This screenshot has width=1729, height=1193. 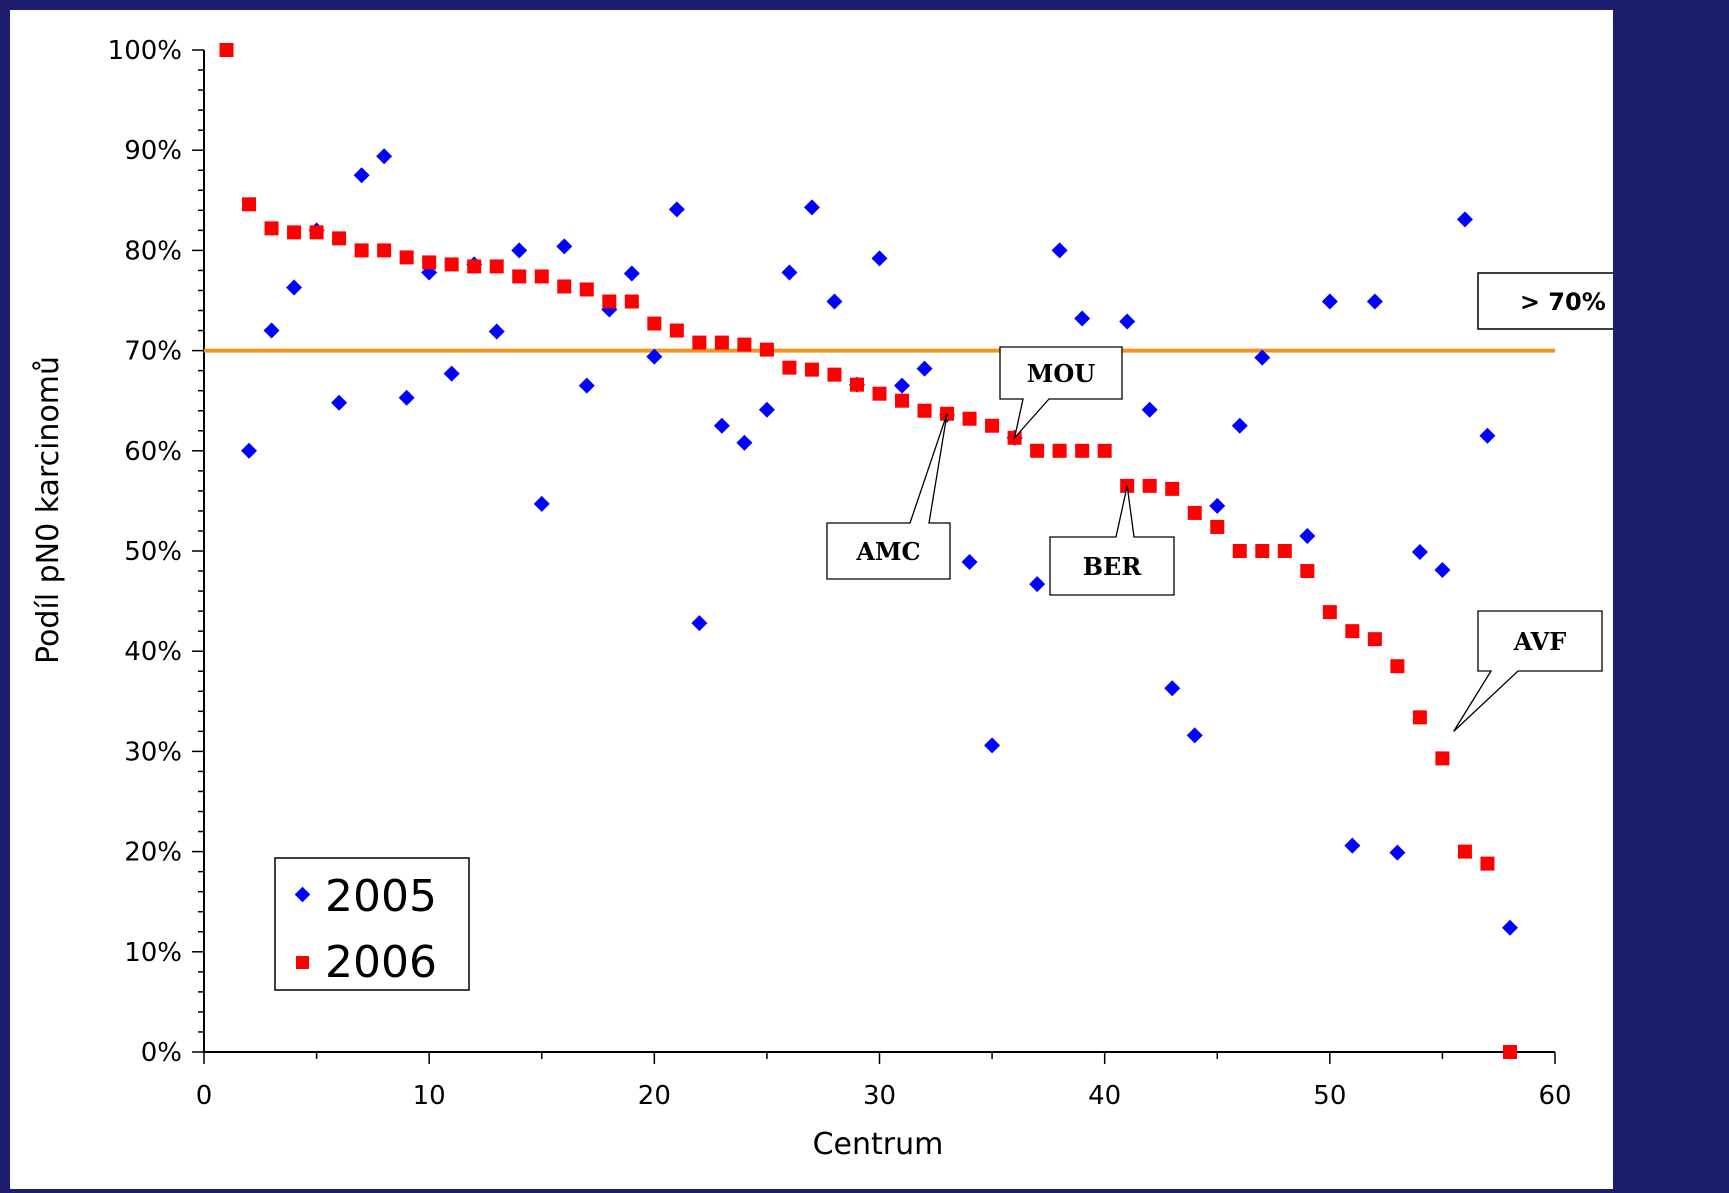 I want to click on y-tick-label: 20%, so click(x=153, y=853).